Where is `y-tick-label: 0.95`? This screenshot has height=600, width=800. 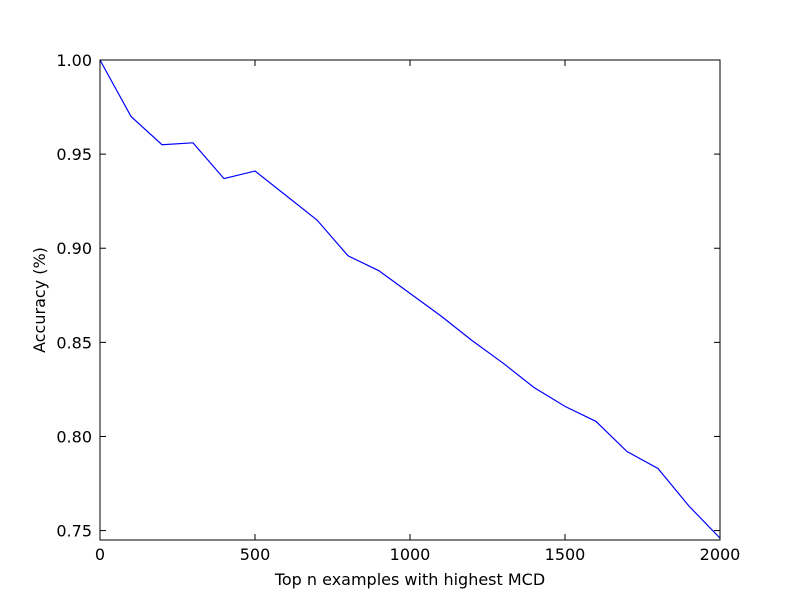 y-tick-label: 0.95 is located at coordinates (74, 154).